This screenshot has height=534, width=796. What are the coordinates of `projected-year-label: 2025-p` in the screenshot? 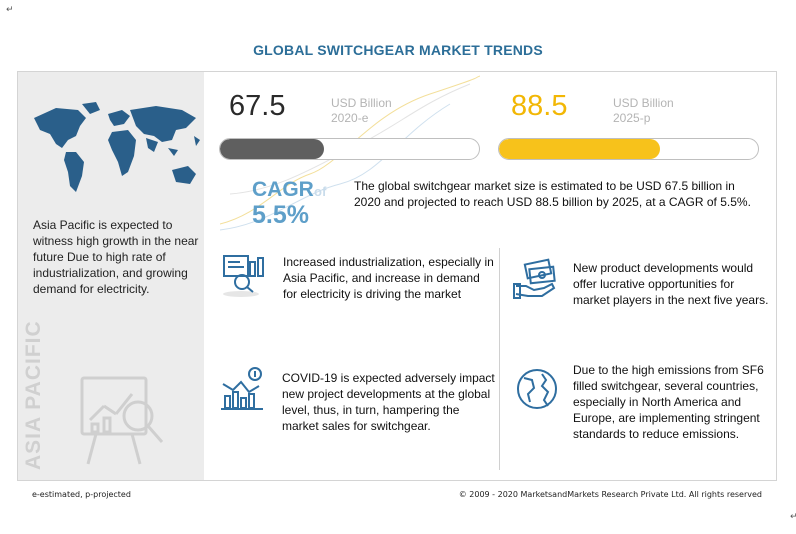 It's located at (632, 118).